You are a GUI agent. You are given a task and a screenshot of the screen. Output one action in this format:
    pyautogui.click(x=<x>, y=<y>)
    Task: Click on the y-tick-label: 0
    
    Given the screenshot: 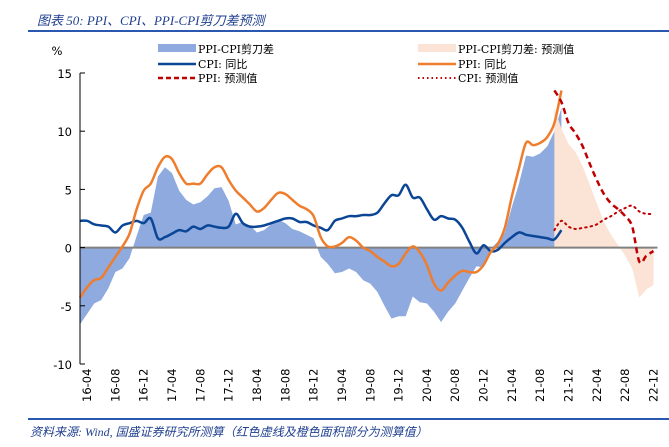 What is the action you would take?
    pyautogui.click(x=68, y=249)
    